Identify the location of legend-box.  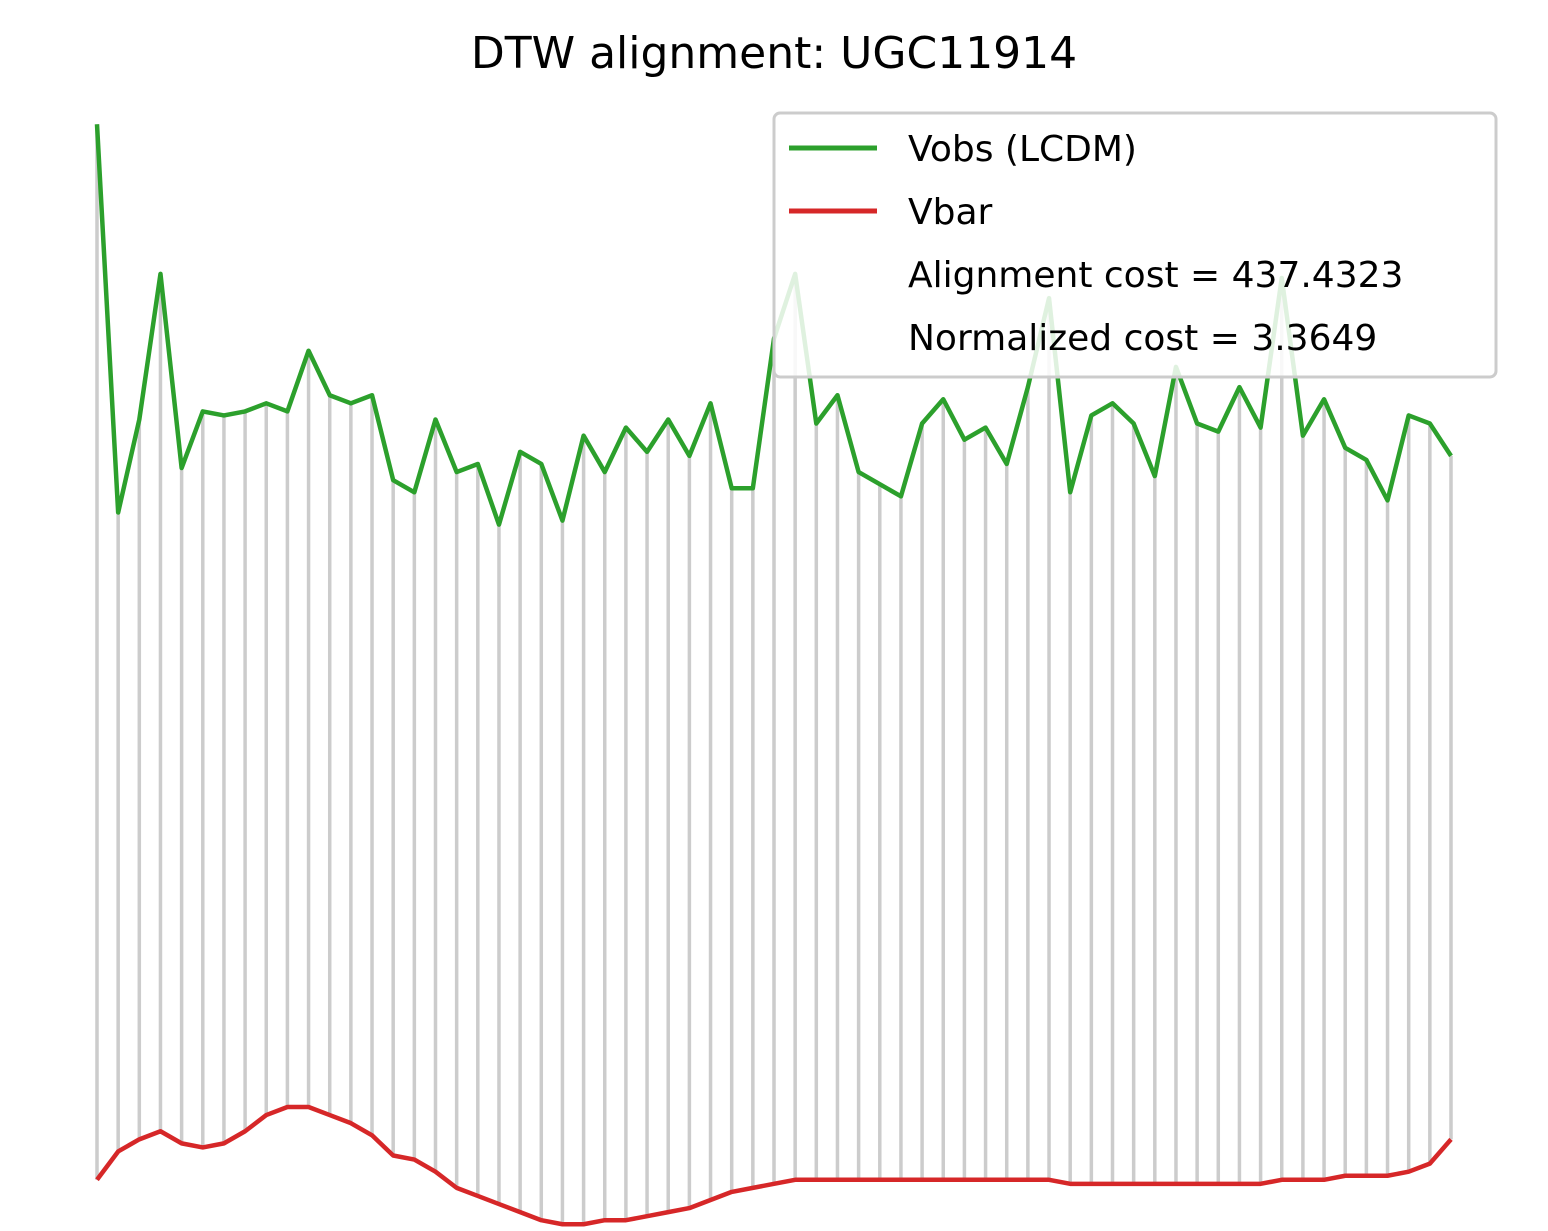
(1135, 245).